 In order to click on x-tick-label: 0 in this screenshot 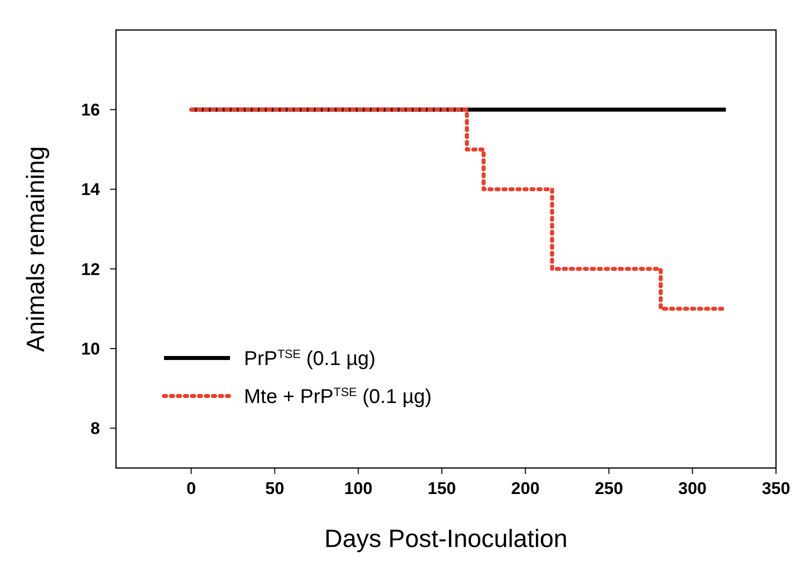, I will do `click(191, 488)`.